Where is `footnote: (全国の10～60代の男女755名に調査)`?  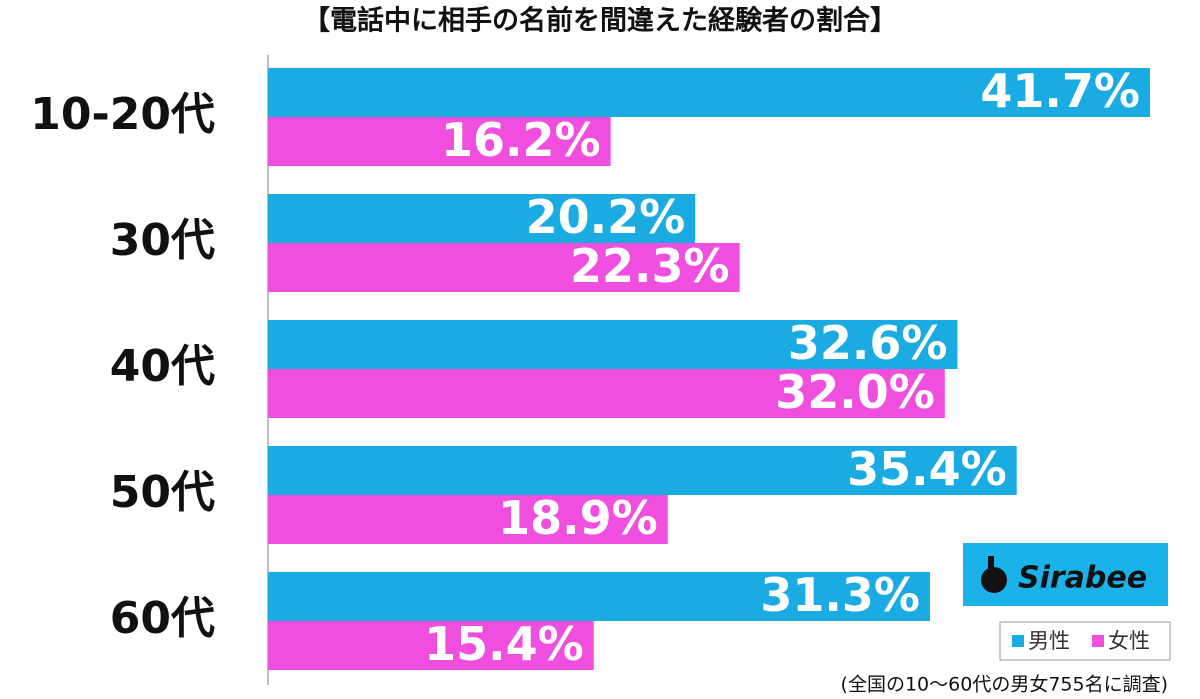 footnote: (全国の10～60代の男女755名に調査) is located at coordinates (1004, 685).